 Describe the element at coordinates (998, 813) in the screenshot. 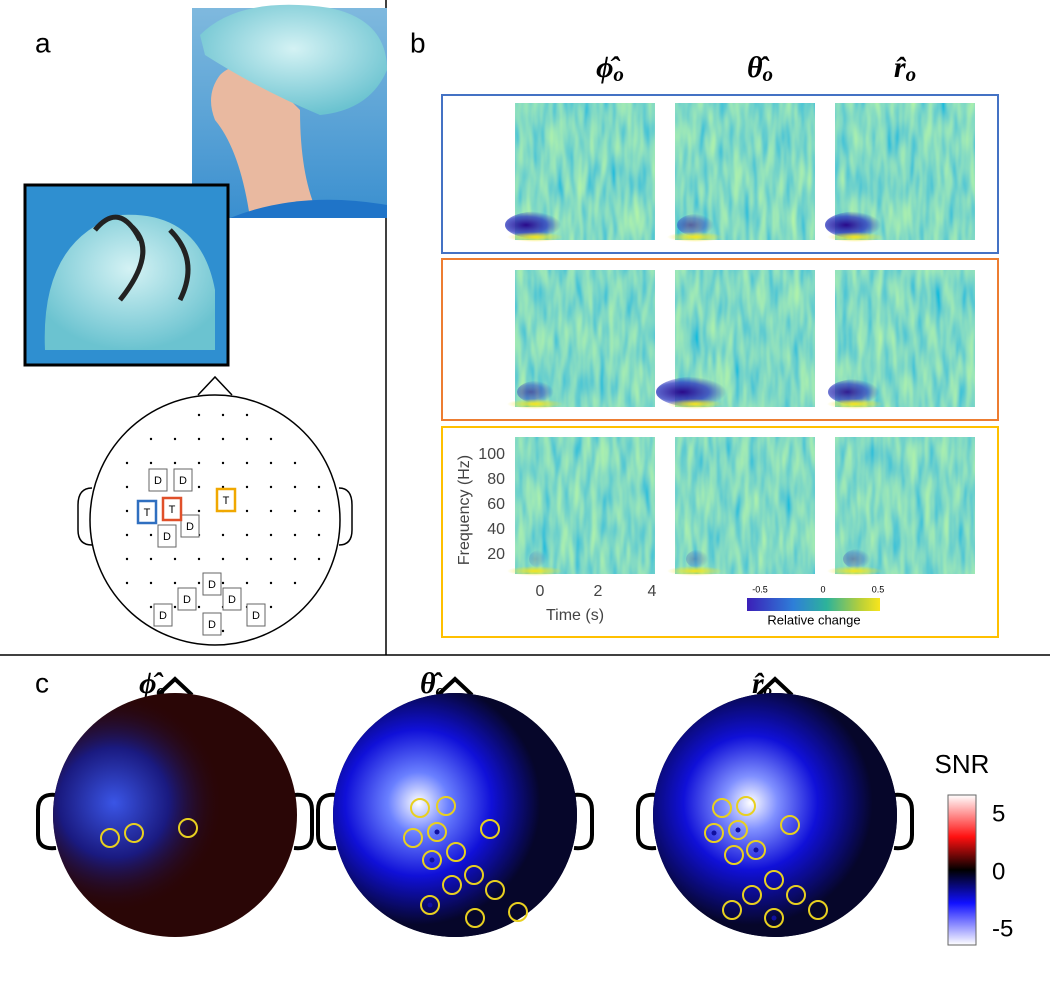

I see `colorbar-tick-label: 5` at that location.